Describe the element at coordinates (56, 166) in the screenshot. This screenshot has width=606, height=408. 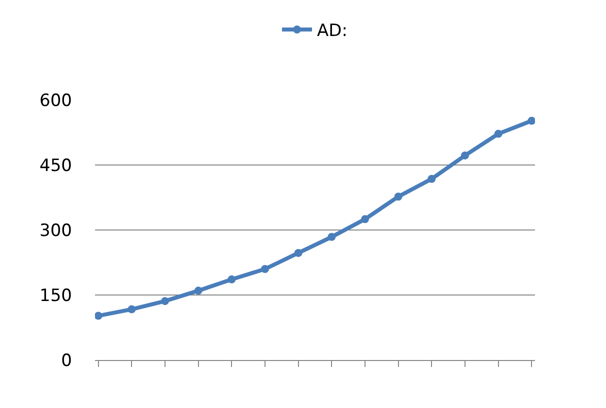
I see `y-tick-label: 450` at that location.